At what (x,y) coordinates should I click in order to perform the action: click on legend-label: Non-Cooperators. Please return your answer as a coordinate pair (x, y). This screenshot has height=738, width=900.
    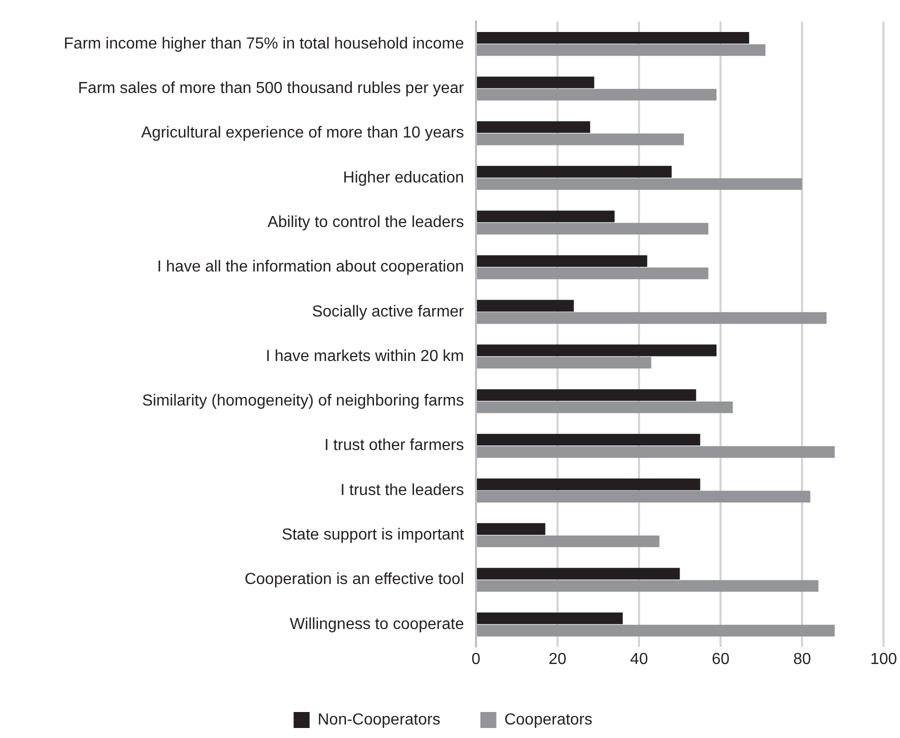
    Looking at the image, I should click on (379, 719).